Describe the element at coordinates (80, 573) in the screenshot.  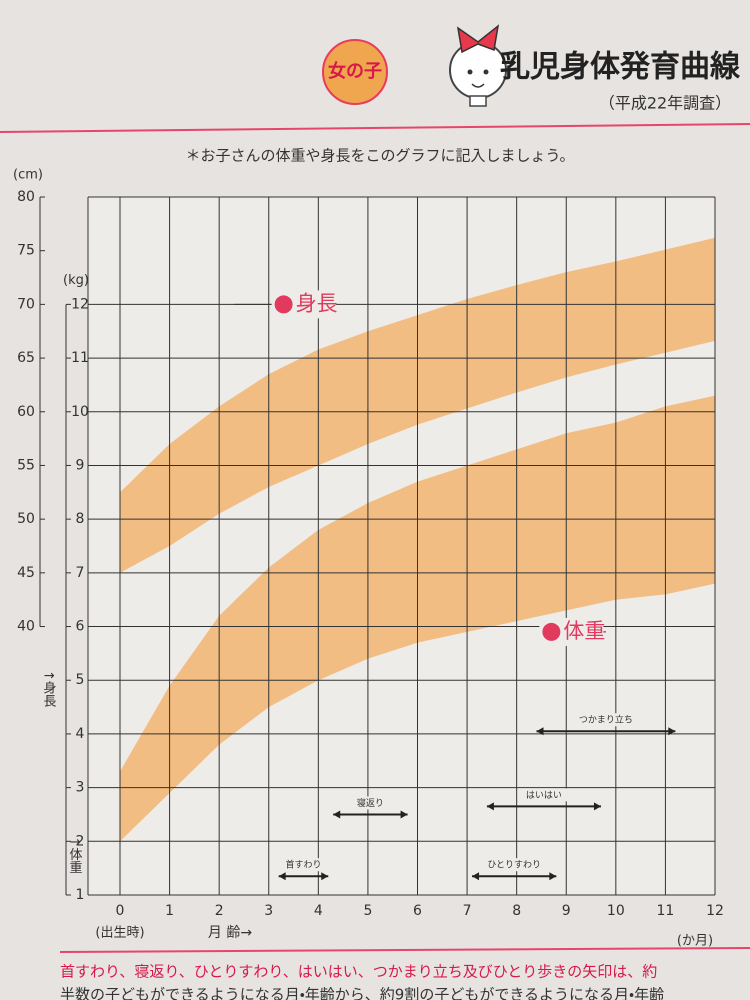
I see `y-tick-label: 7` at that location.